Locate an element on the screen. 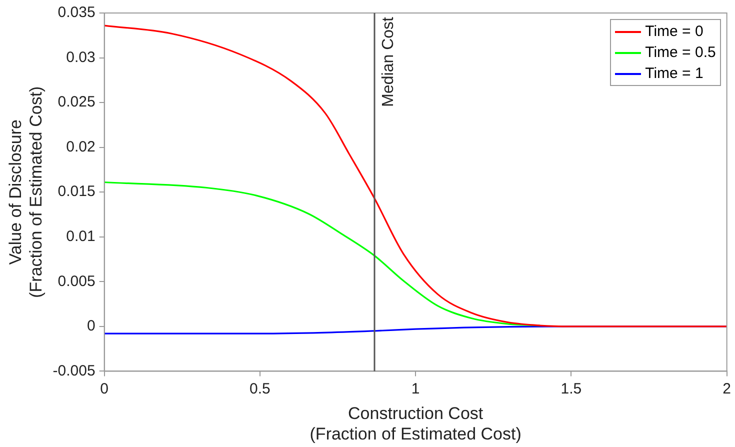 This screenshot has width=735, height=447. x-tick-label: 1.5 is located at coordinates (571, 389).